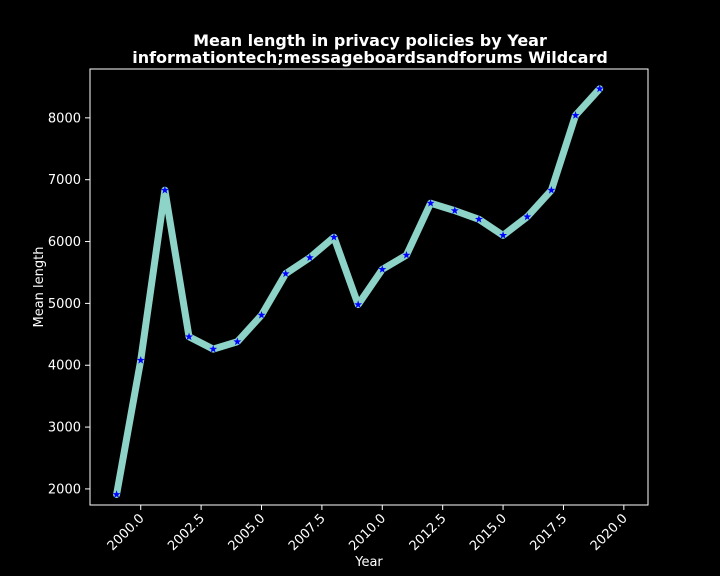 This screenshot has width=720, height=576. I want to click on x-tick-label: 2010.0, so click(367, 532).